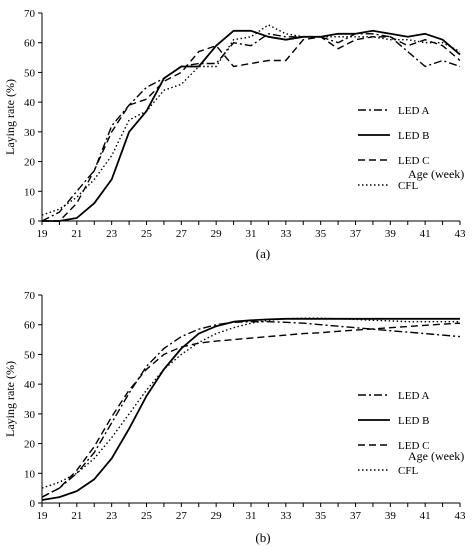 The image size is (472, 550). Describe the element at coordinates (263, 253) in the screenshot. I see `panel-label: (a)` at that location.